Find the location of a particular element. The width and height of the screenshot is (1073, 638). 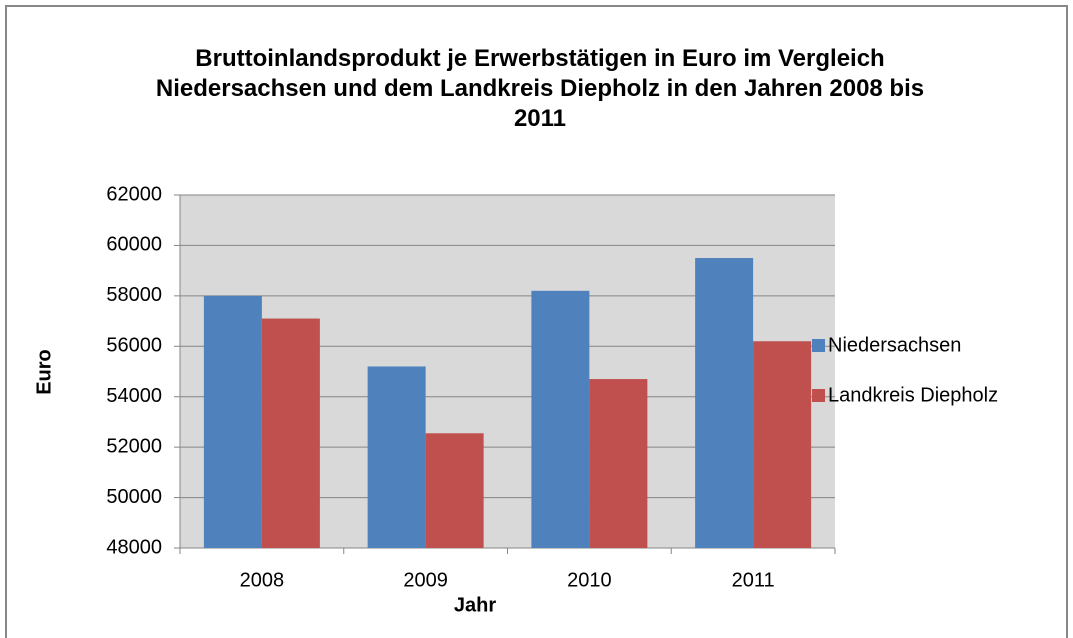

y-tick-label: 56000 is located at coordinates (134, 346).